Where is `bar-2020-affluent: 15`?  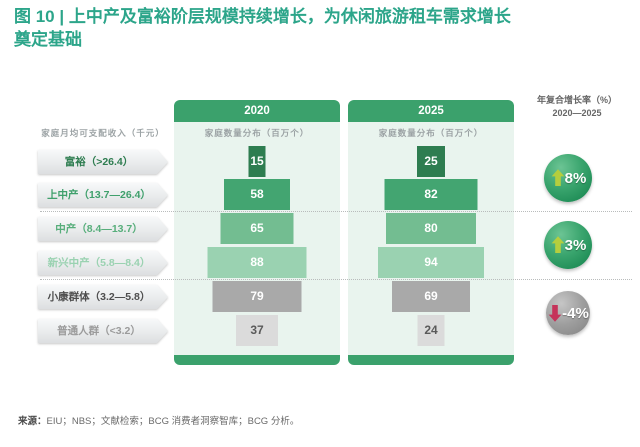 bar-2020-affluent: 15 is located at coordinates (257, 161).